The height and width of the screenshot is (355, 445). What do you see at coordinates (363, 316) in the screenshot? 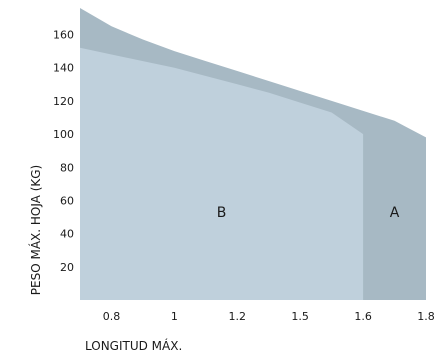
I see `x-tick-label: 1.6` at bounding box center [363, 316].